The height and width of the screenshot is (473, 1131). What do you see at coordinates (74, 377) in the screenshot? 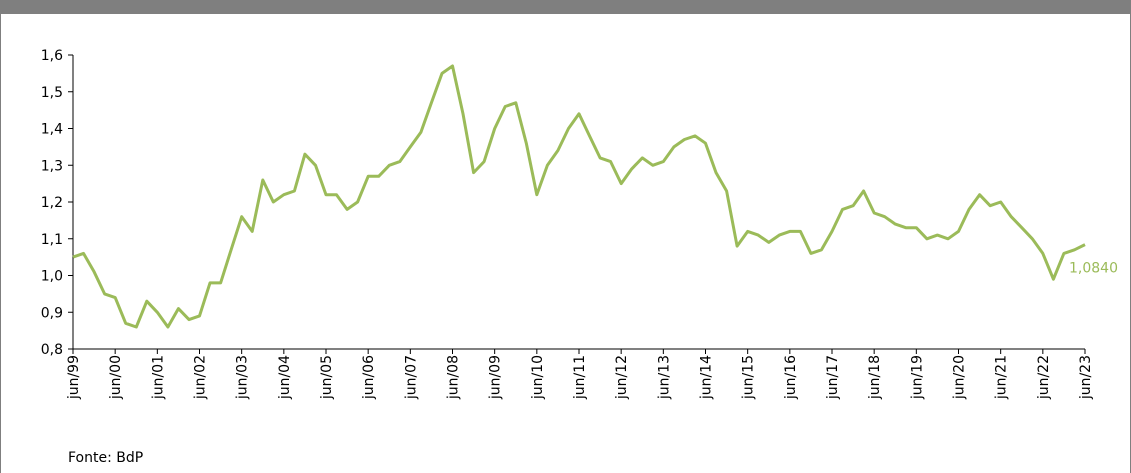
I see `x-tick-label: jun/99` at bounding box center [74, 377].